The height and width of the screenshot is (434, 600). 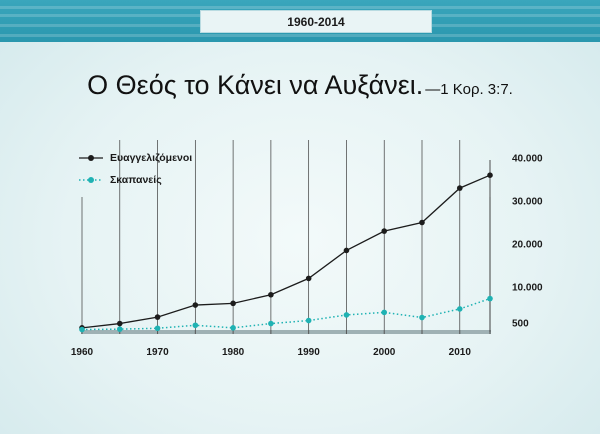 What do you see at coordinates (309, 352) in the screenshot?
I see `x-tick-label: 1990` at bounding box center [309, 352].